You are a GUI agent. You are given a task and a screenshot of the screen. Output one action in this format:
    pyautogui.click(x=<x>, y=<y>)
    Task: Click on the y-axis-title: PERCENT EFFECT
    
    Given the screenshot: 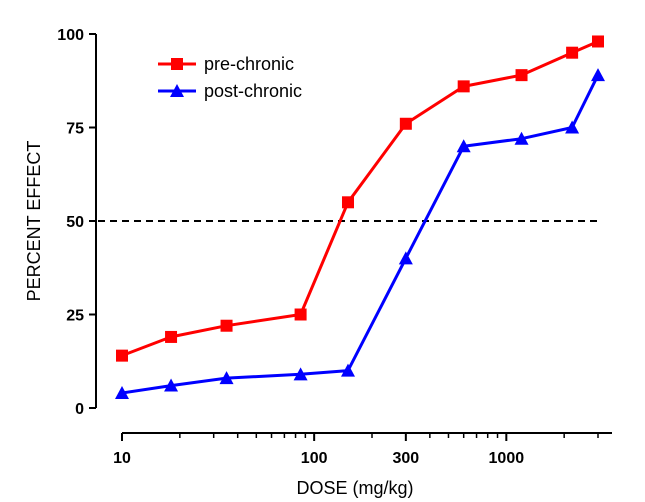 What is the action you would take?
    pyautogui.click(x=34, y=221)
    